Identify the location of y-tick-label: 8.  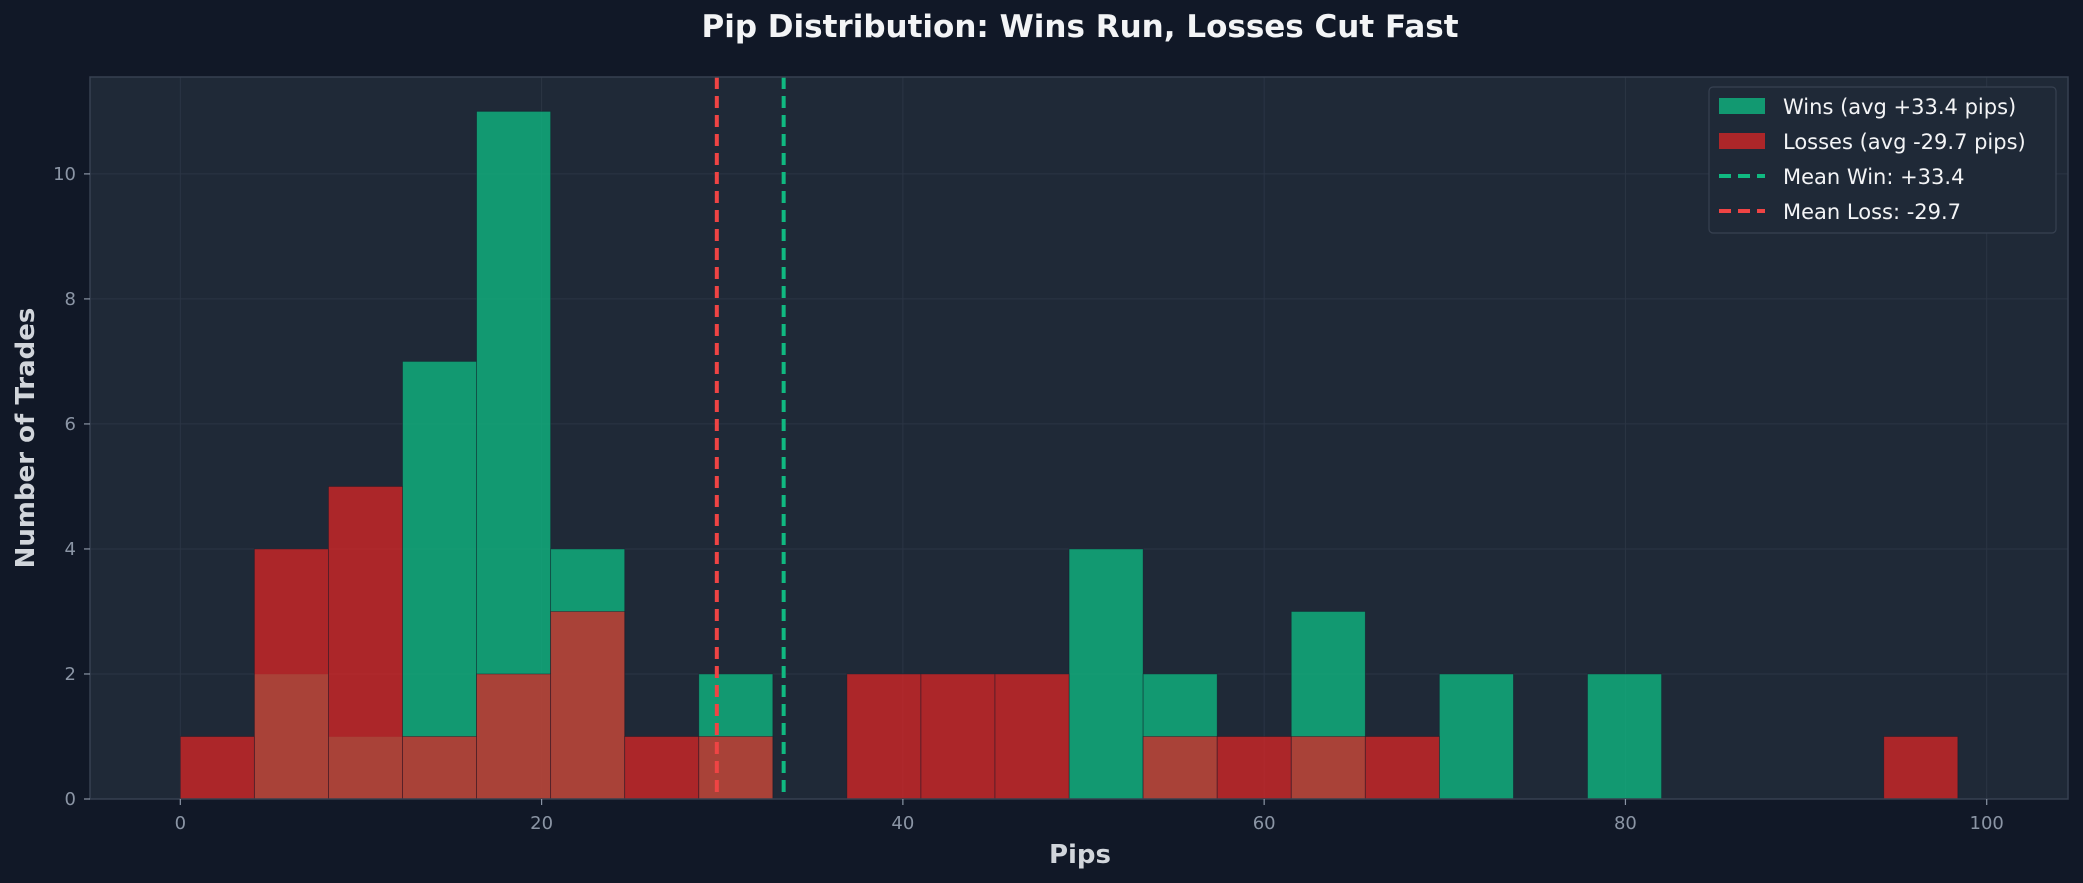
(70, 299).